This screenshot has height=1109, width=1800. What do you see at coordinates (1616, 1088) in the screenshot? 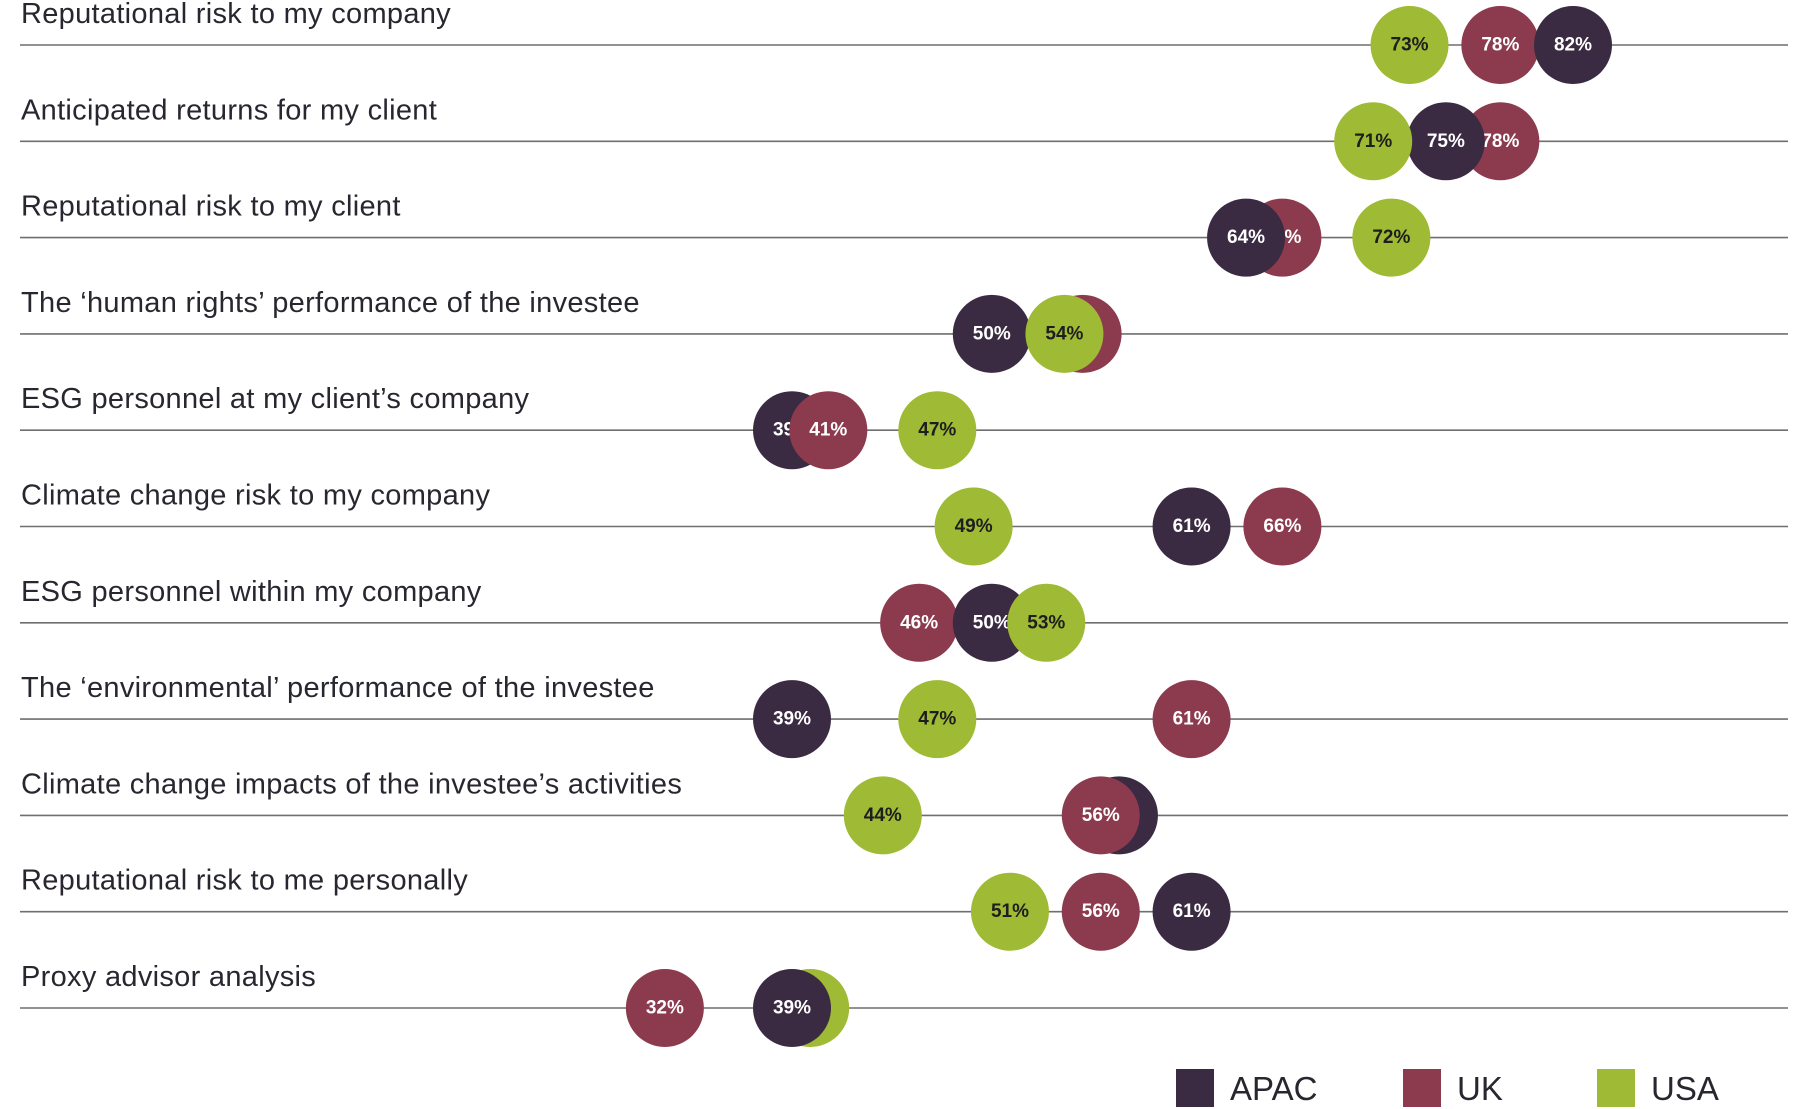
I see `legend-swatch-usa` at bounding box center [1616, 1088].